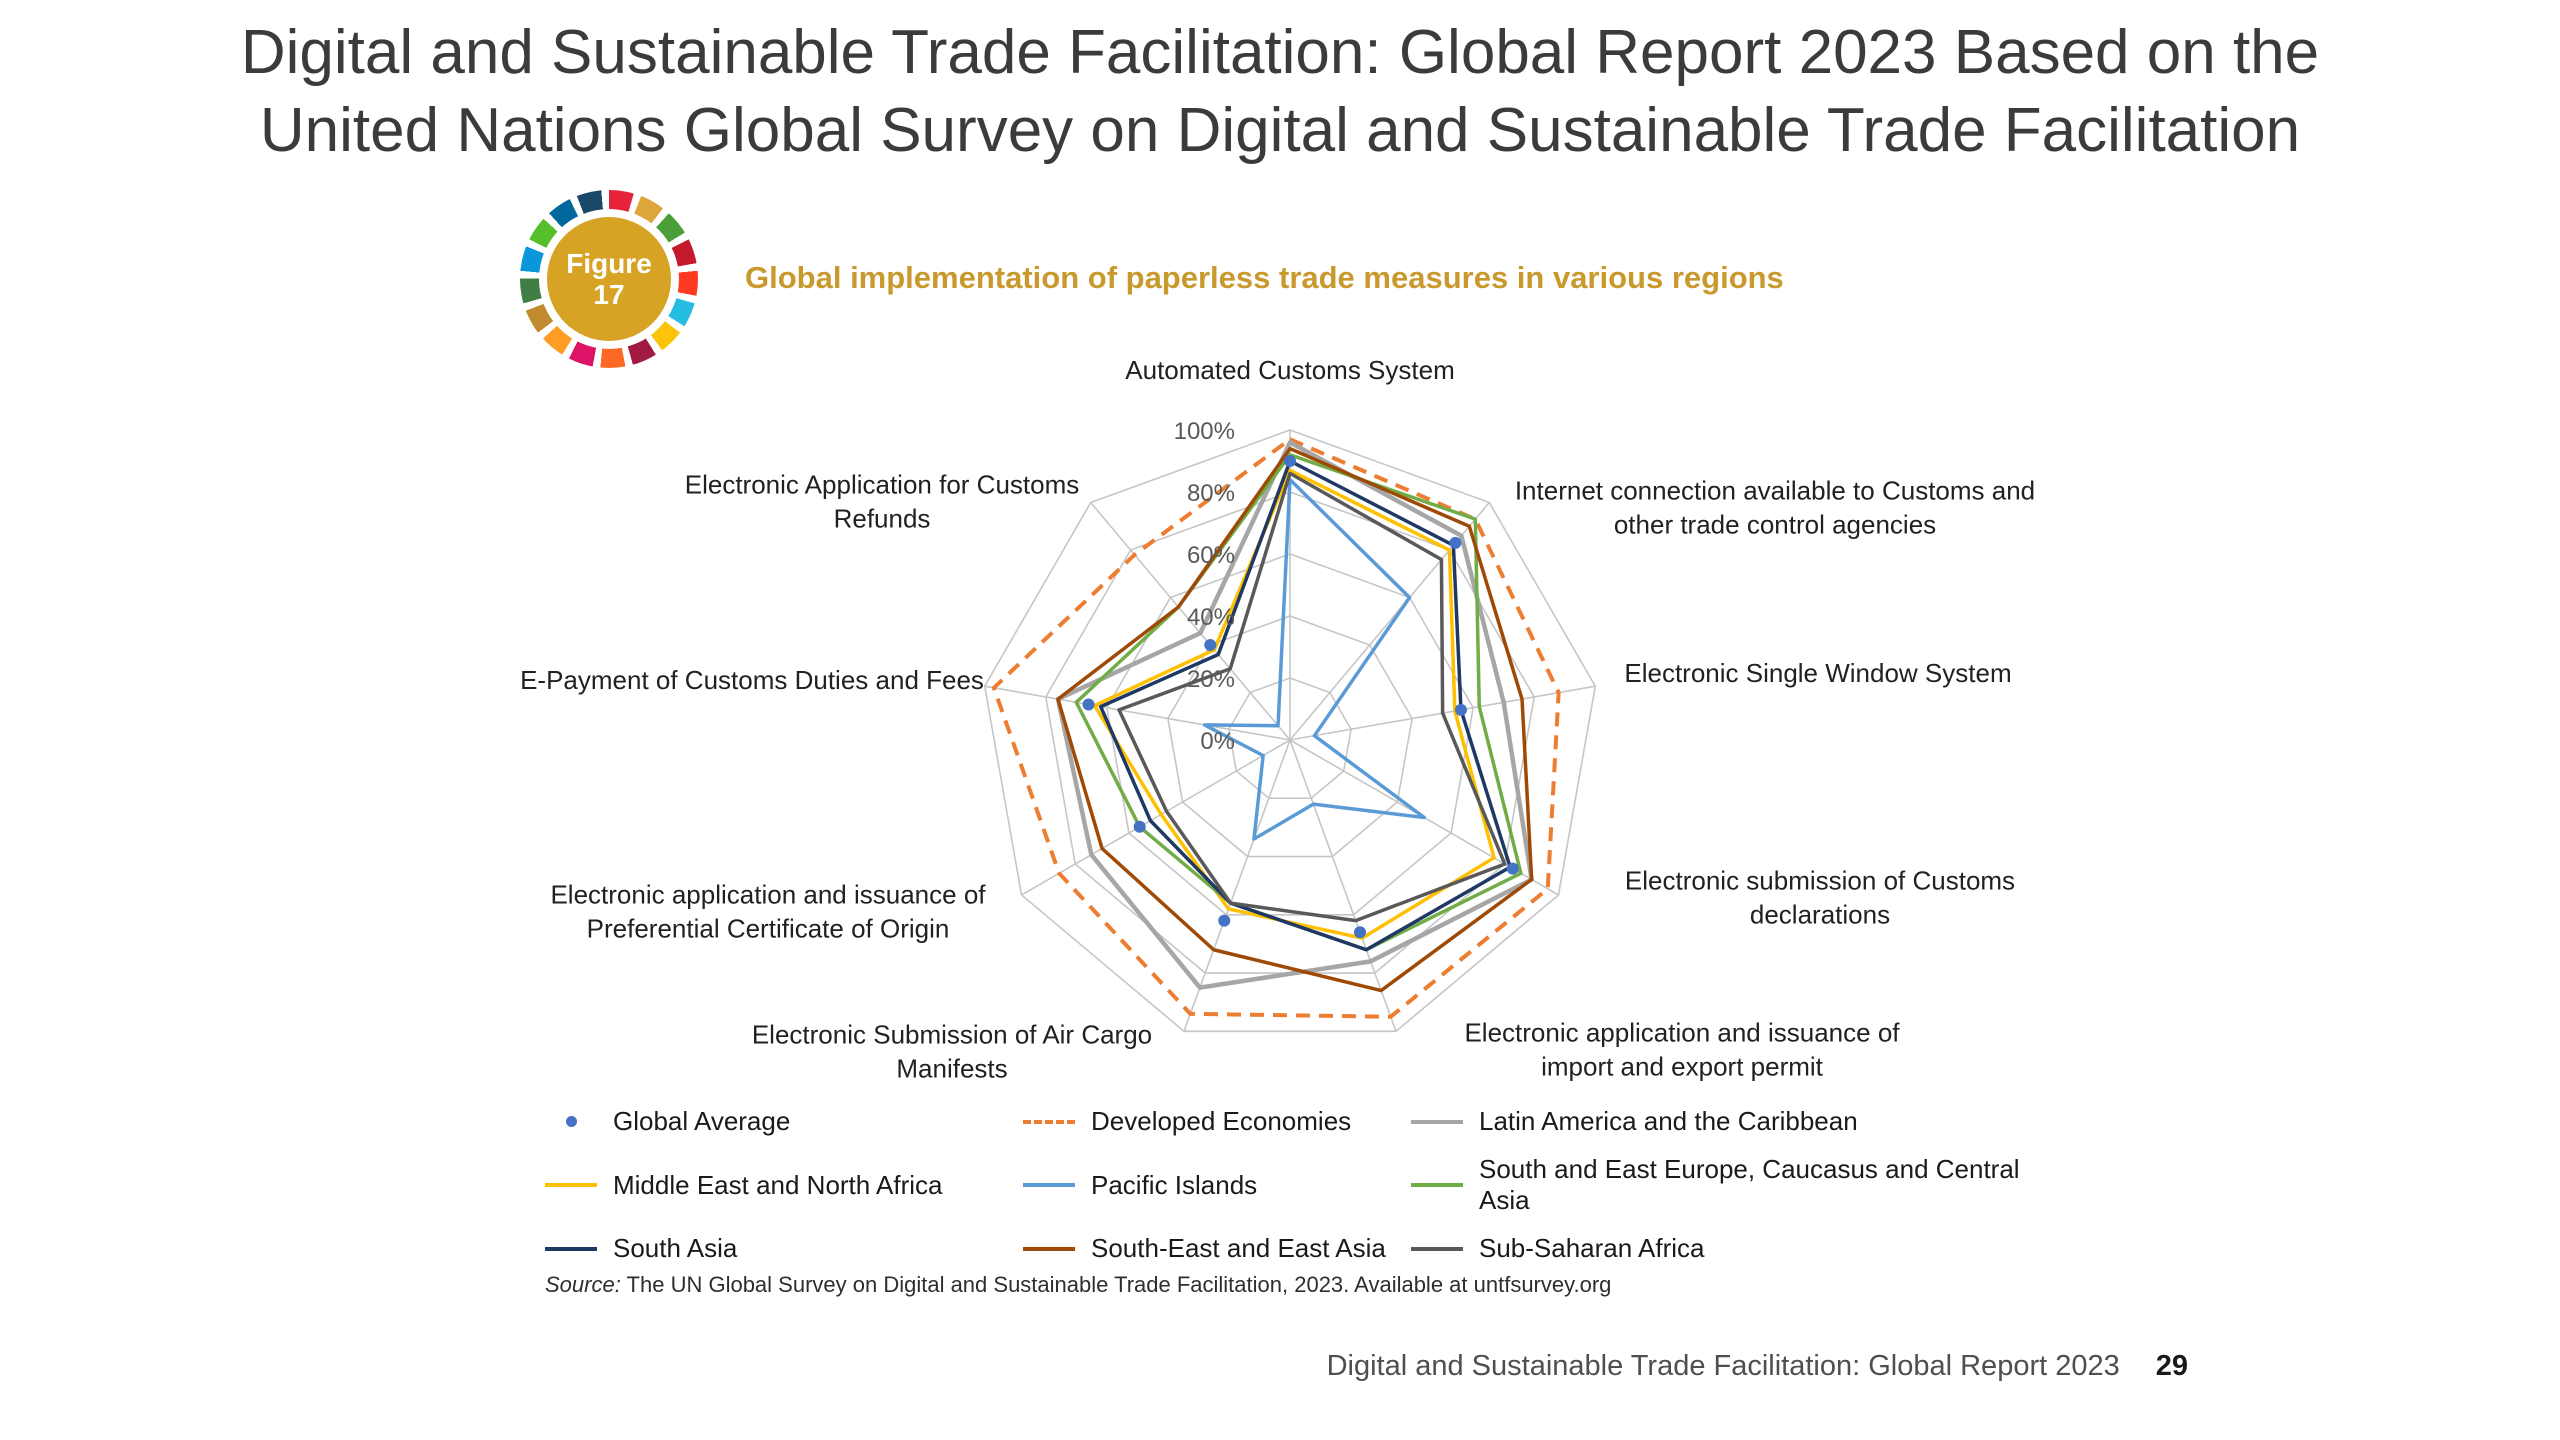 The image size is (2560, 1440). Describe the element at coordinates (1592, 1248) in the screenshot. I see `legend-label: Sub-Saharan Africa` at that location.